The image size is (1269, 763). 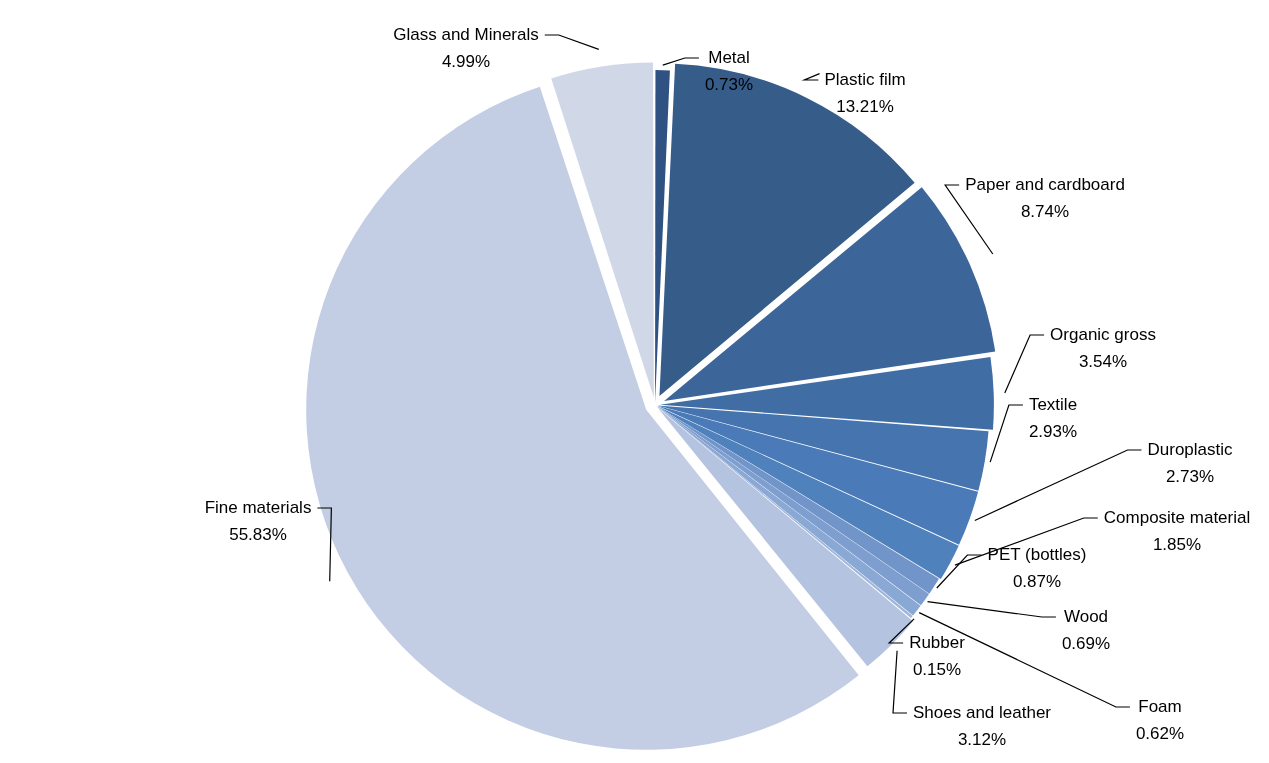 What do you see at coordinates (1177, 544) in the screenshot?
I see `data-label: 1.85%` at bounding box center [1177, 544].